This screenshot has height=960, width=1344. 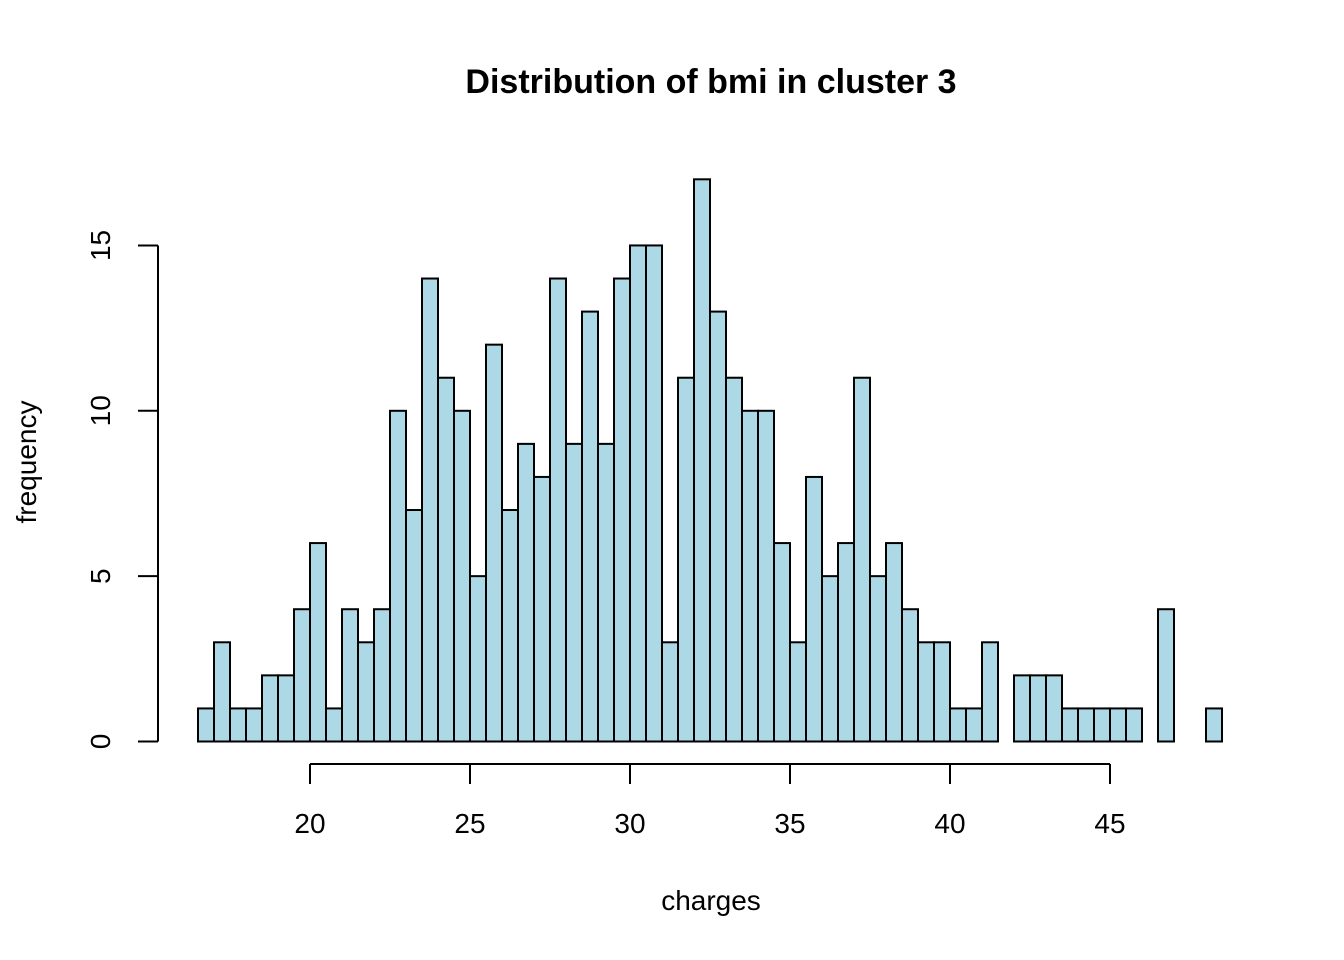 I want to click on x-axis: 20 25 30 35 40 45, so click(x=710, y=801).